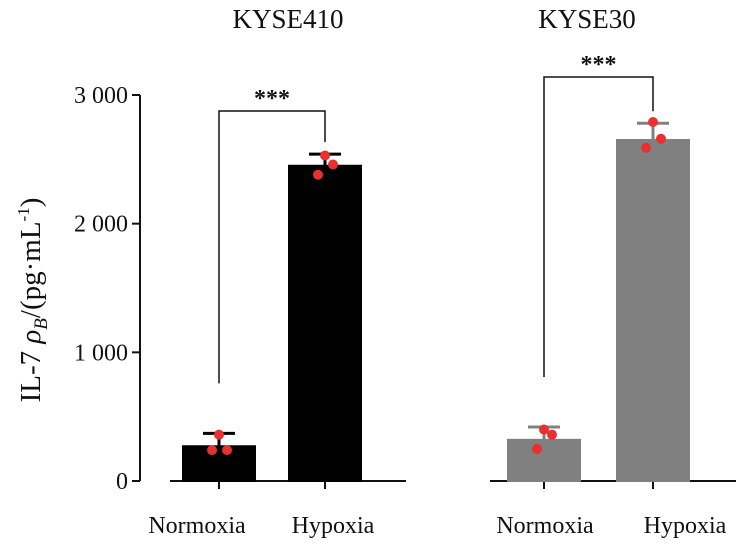  What do you see at coordinates (41, 324) in the screenshot?
I see `y-label-subscript: B` at bounding box center [41, 324].